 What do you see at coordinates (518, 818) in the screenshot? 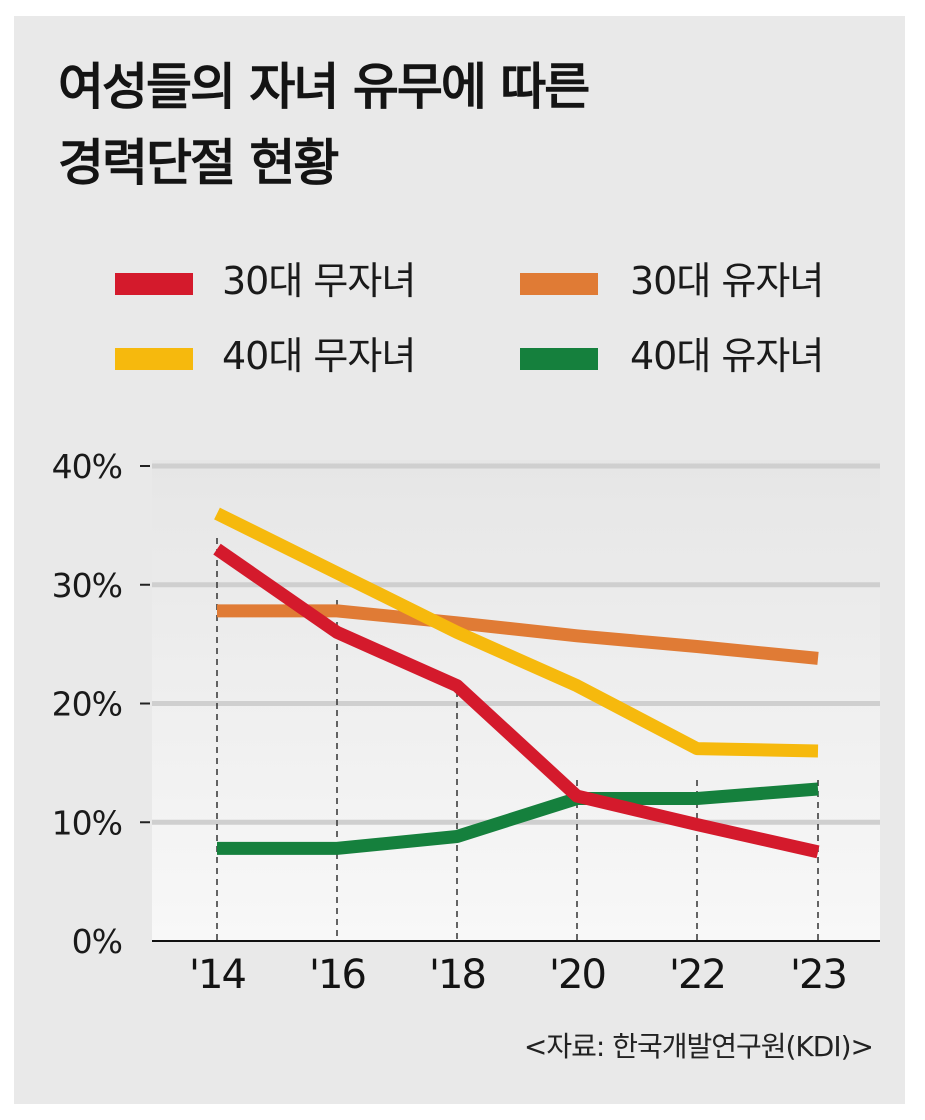
I see `series-line-40s-with-children` at bounding box center [518, 818].